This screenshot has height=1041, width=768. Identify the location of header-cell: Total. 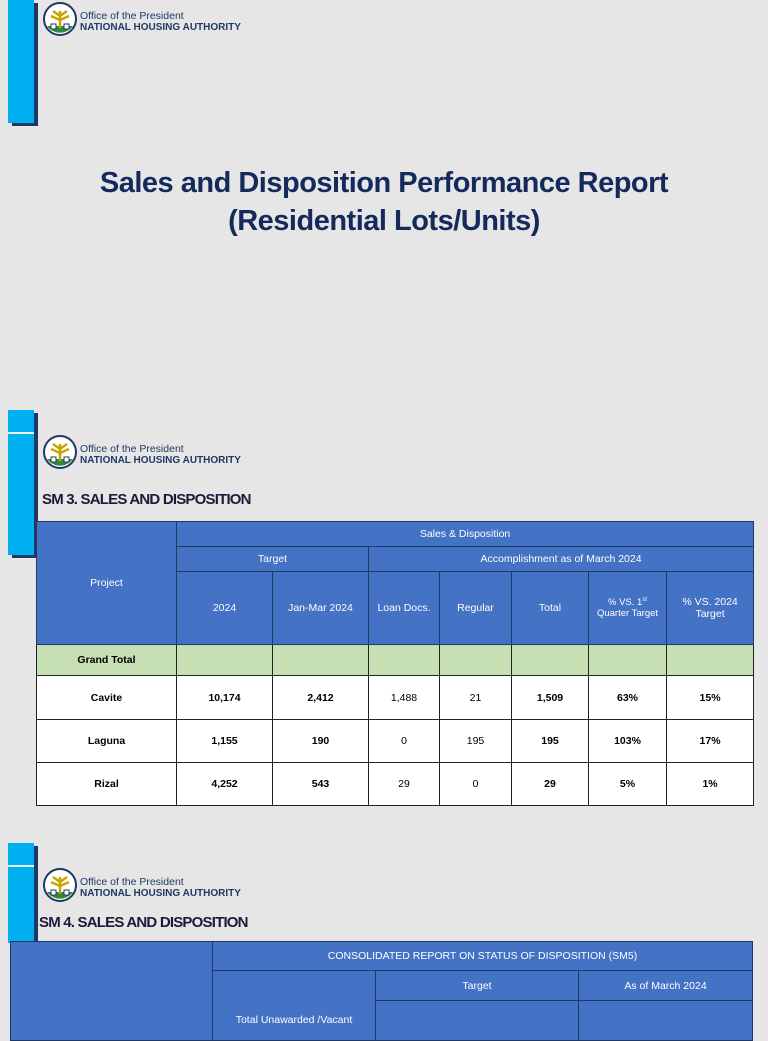
(550, 608).